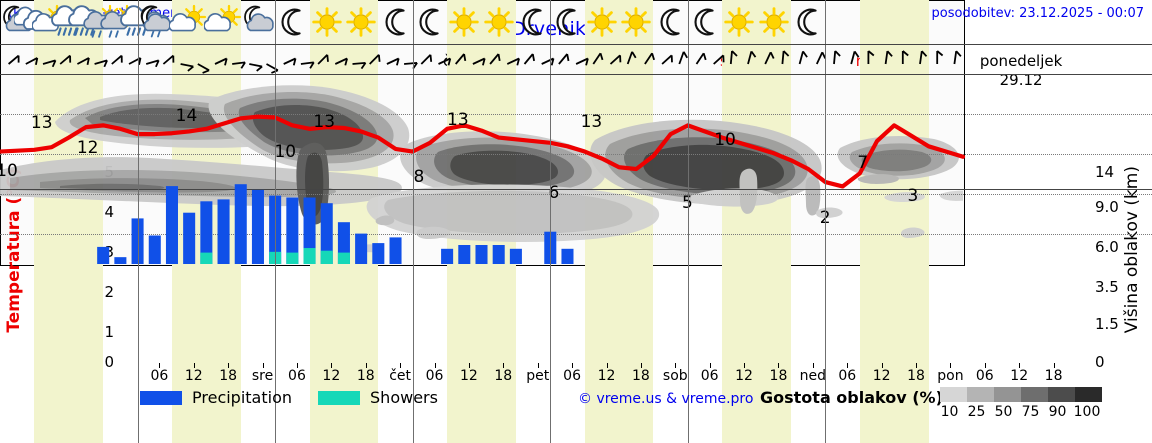  Describe the element at coordinates (262, 376) in the screenshot. I see `x-tick-label: sre` at that location.